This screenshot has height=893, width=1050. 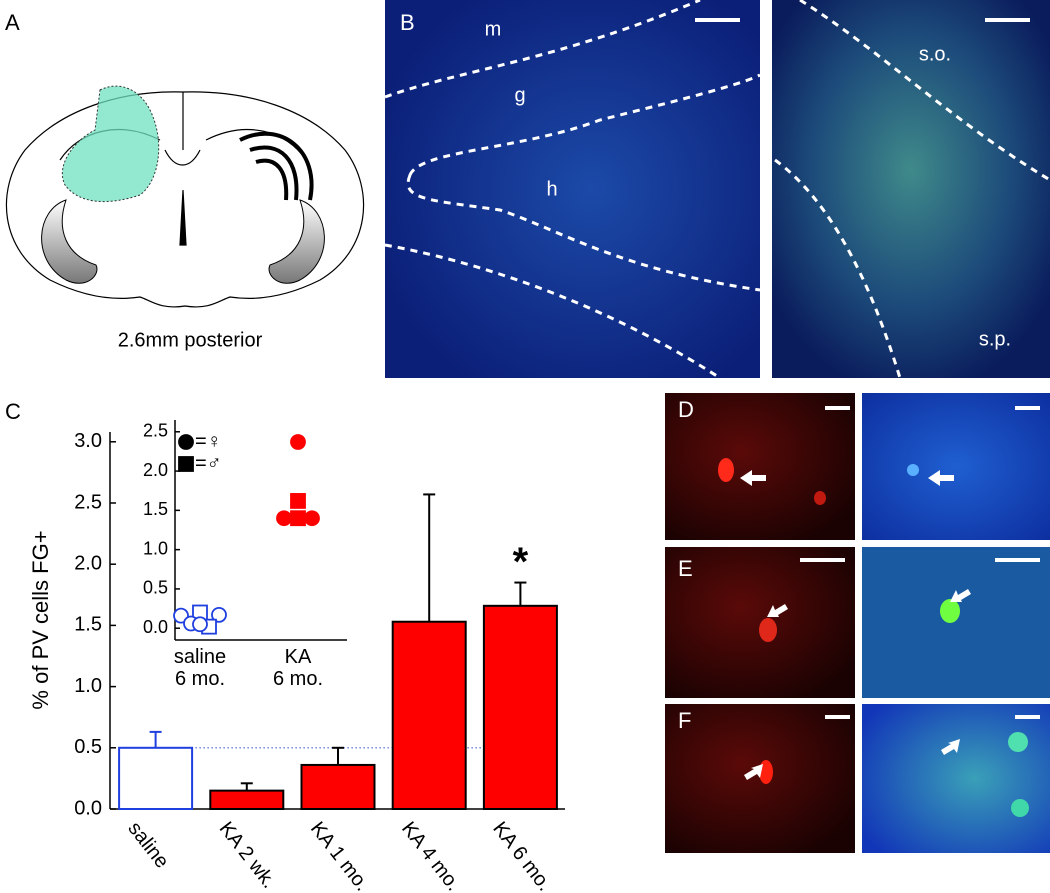 What do you see at coordinates (686, 409) in the screenshot?
I see `panel-label: D` at bounding box center [686, 409].